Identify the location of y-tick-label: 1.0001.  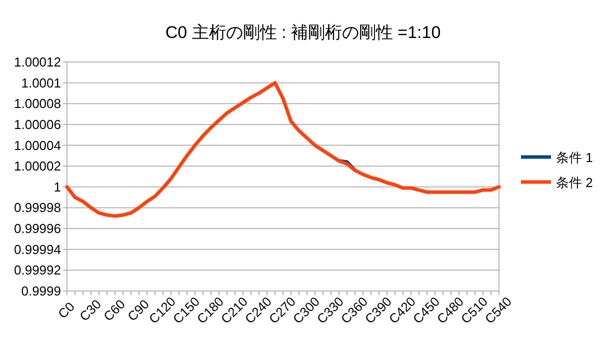
(41, 82).